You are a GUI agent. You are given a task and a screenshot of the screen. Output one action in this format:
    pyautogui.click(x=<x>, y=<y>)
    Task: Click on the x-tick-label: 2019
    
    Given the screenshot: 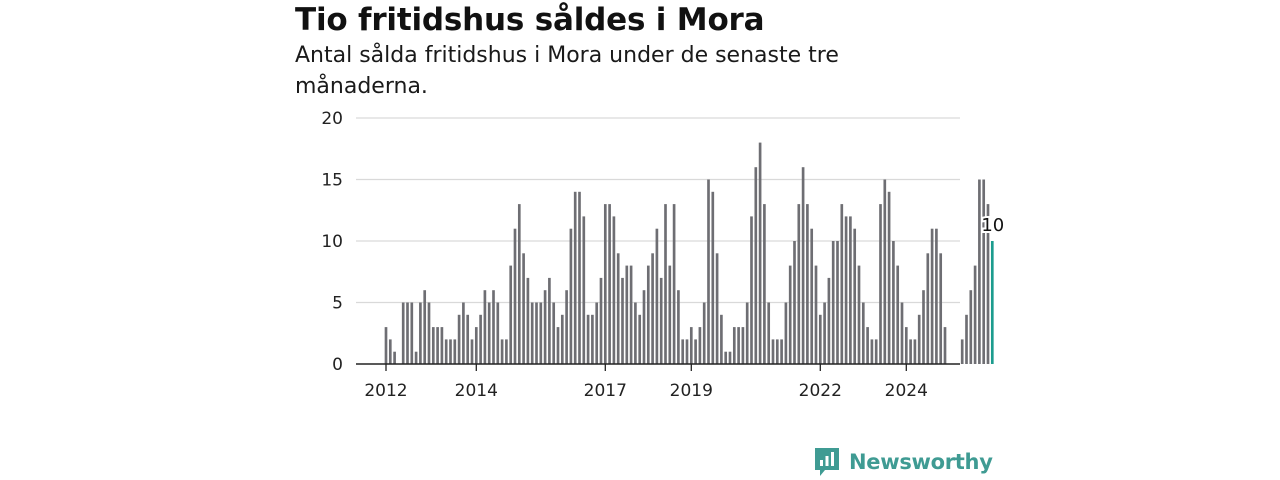 What is the action you would take?
    pyautogui.click(x=691, y=391)
    